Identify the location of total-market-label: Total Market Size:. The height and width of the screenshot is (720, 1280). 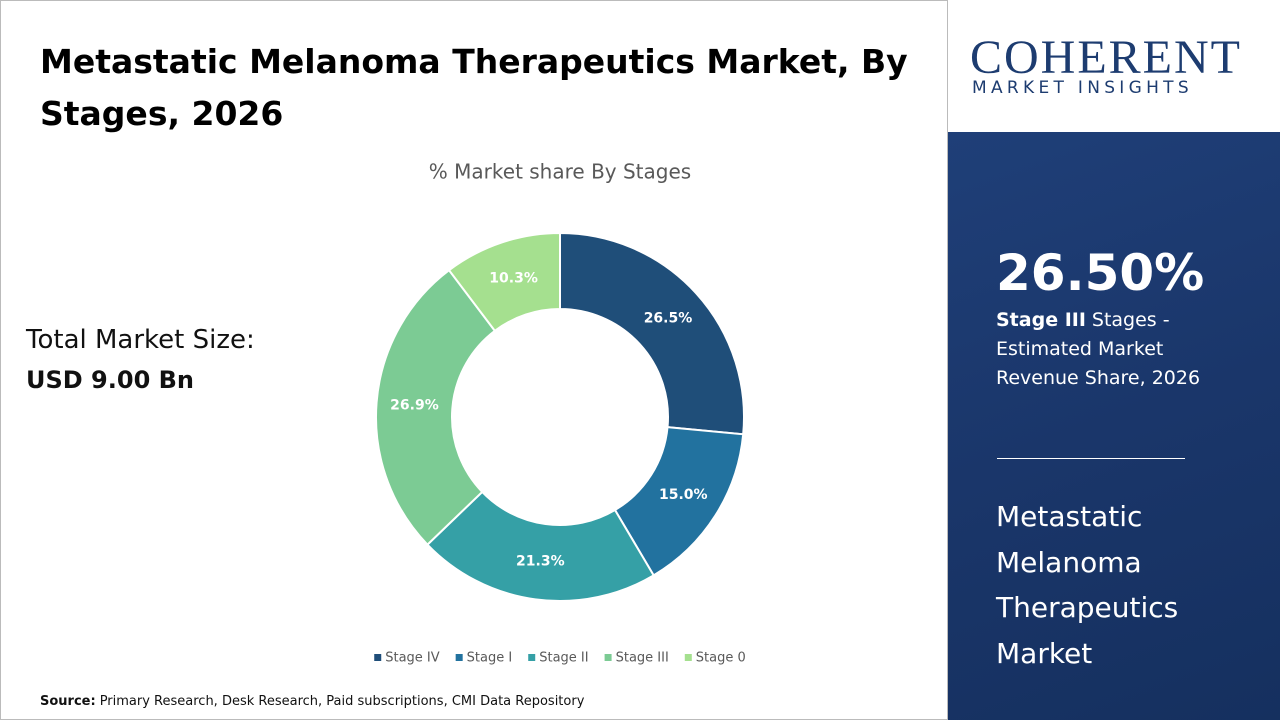
(140, 340).